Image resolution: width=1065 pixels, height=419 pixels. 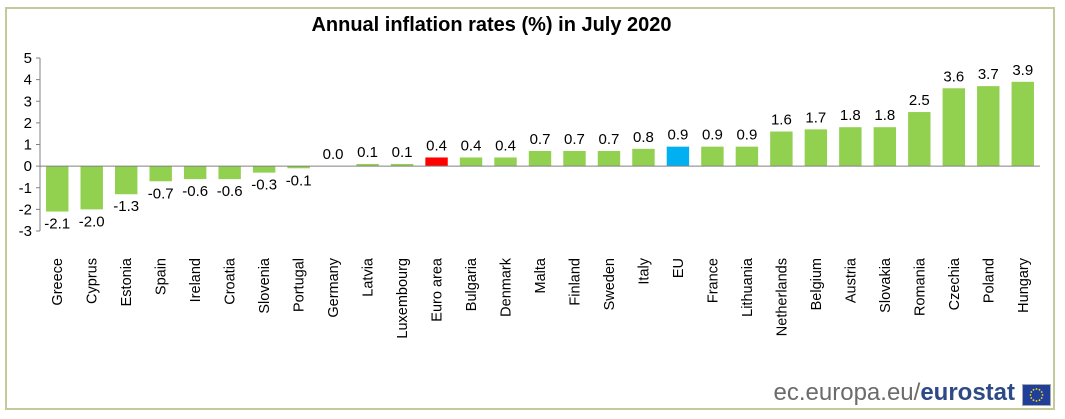 I want to click on y-tick-label: 3, so click(x=28, y=101).